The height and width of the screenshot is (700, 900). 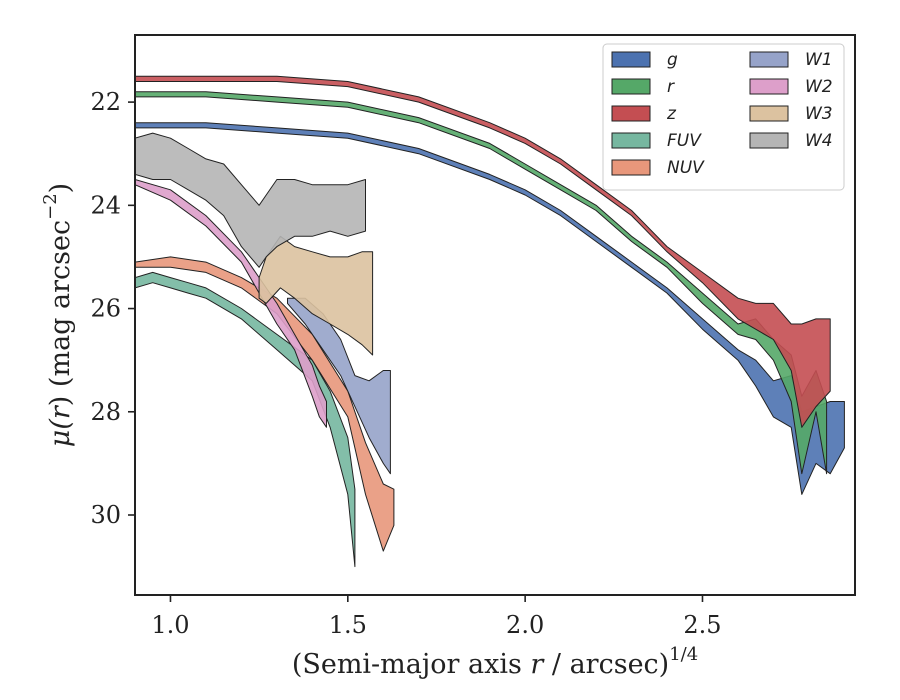 What do you see at coordinates (819, 60) in the screenshot?
I see `legend-label-w1: W1` at bounding box center [819, 60].